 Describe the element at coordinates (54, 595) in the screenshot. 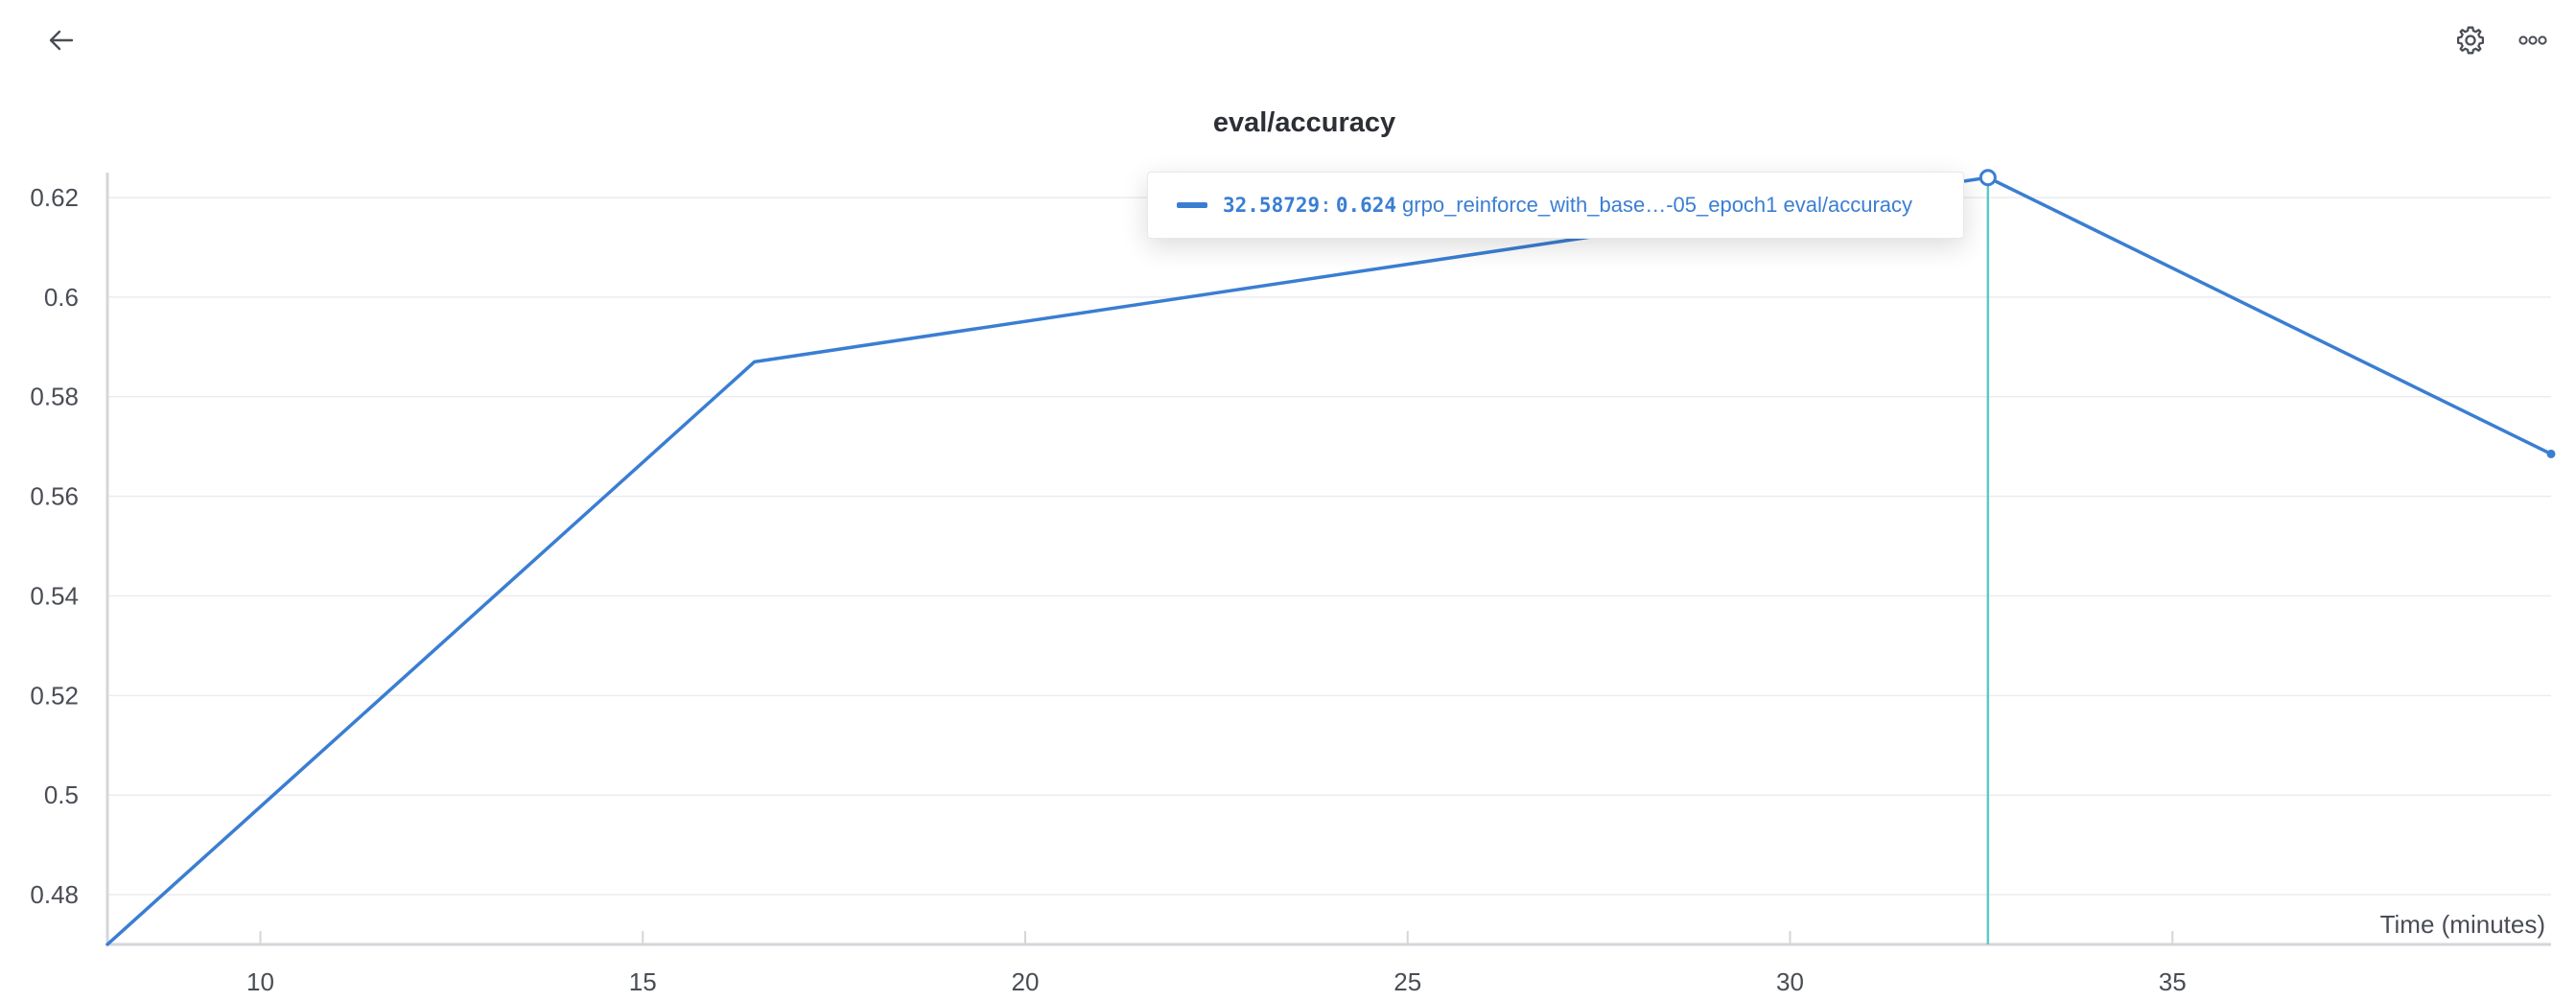

I see `y-tick-label: 0.54` at that location.